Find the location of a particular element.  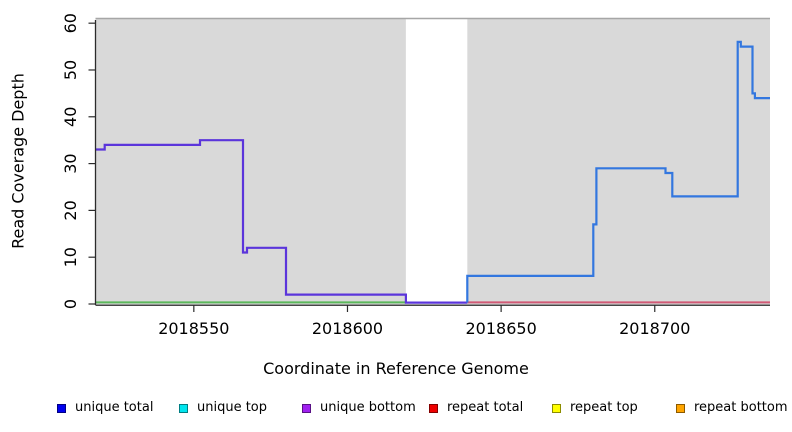

legend-label: repeat total is located at coordinates (485, 407).